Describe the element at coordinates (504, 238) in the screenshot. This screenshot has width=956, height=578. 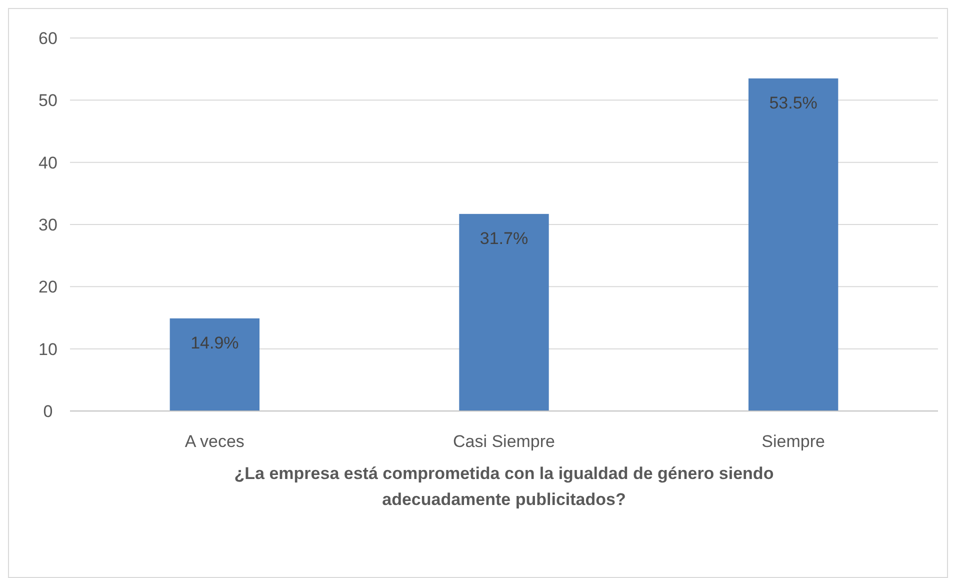
I see `data-label: 31.7%` at that location.